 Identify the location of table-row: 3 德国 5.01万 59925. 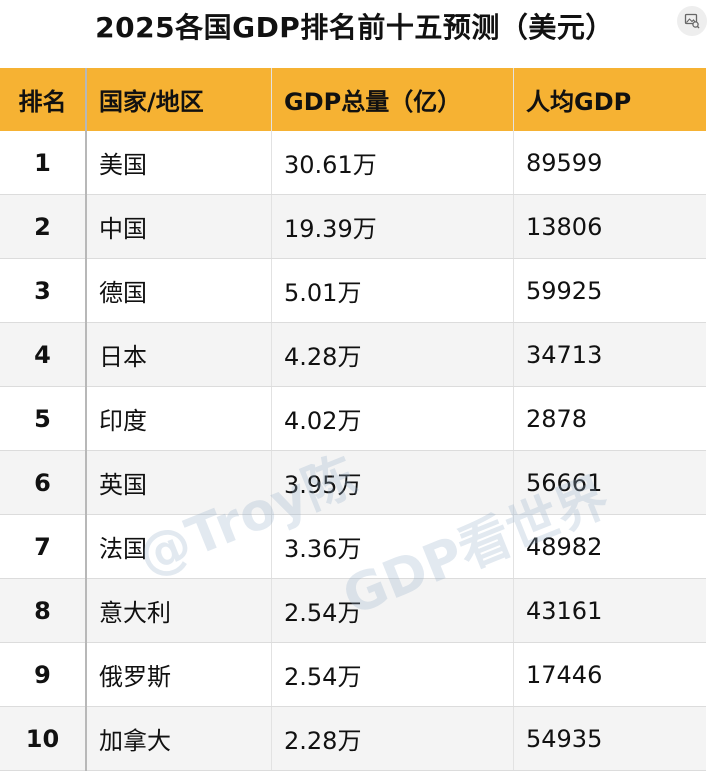
(353, 290).